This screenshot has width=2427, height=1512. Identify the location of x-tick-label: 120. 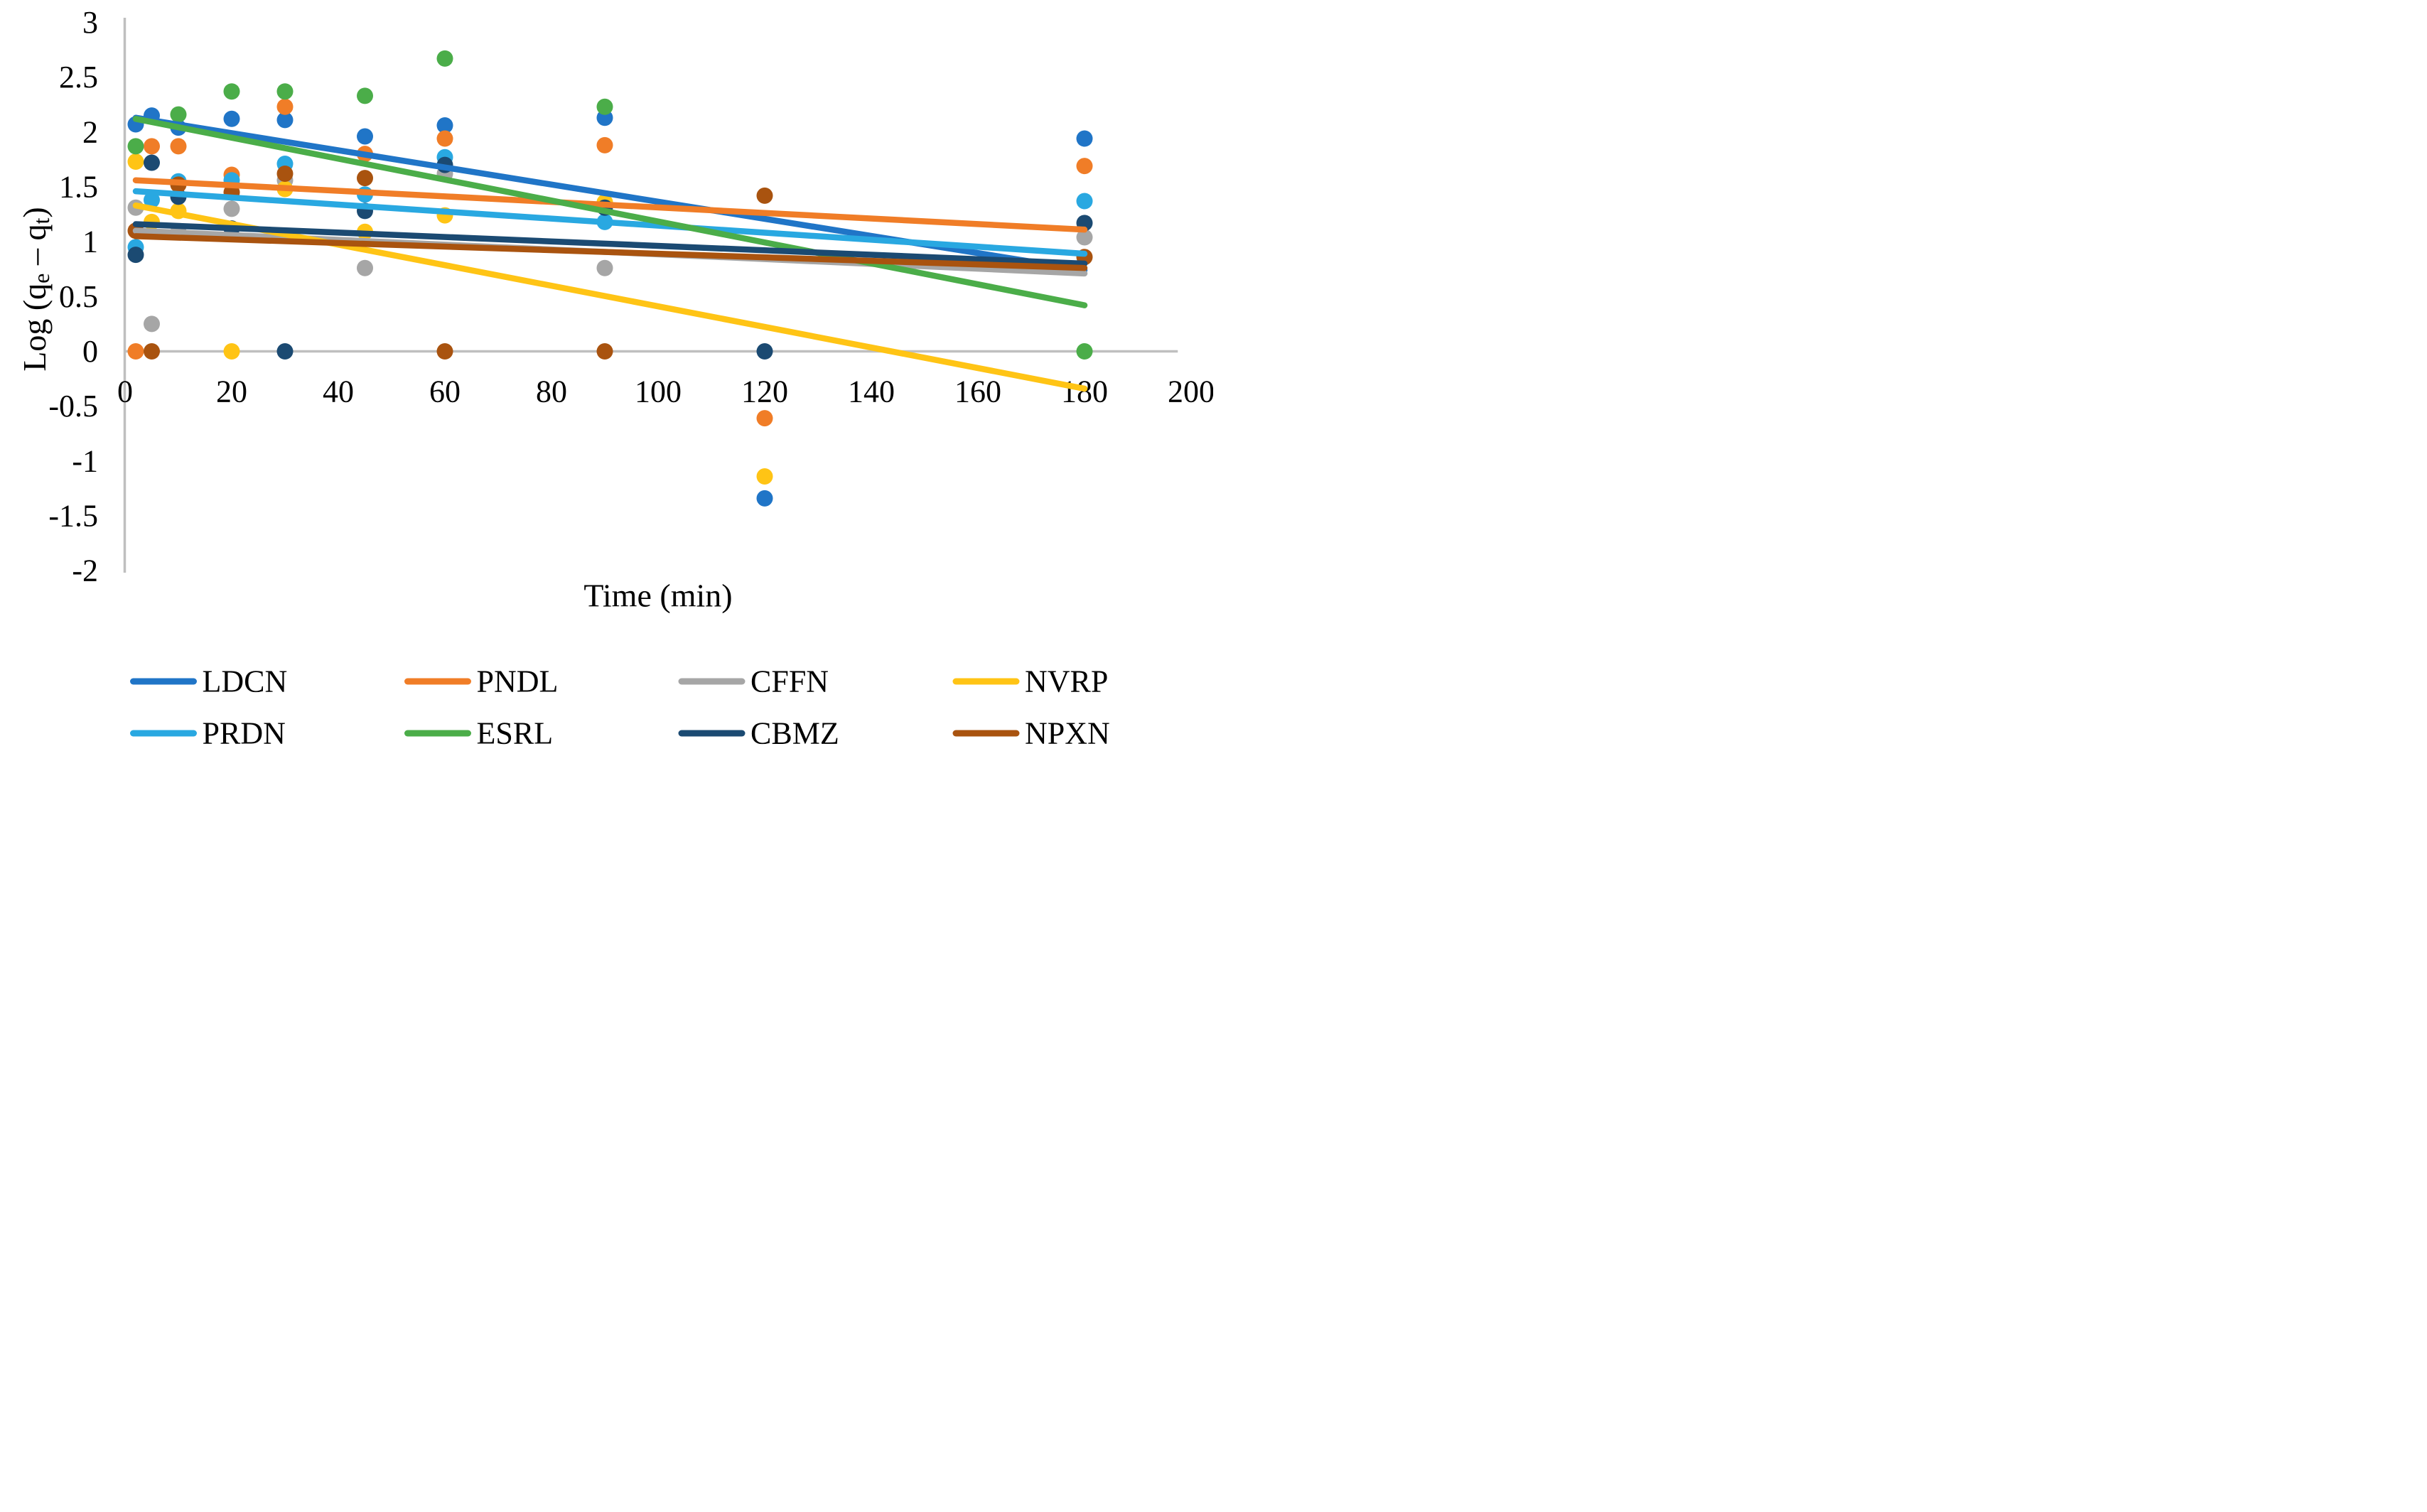
(765, 391).